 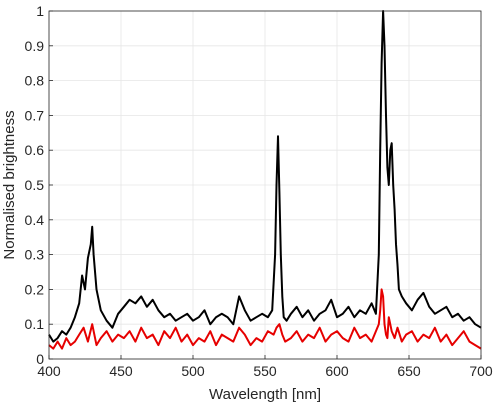 I want to click on y-axis-title: Normalised brightness, so click(x=9, y=184).